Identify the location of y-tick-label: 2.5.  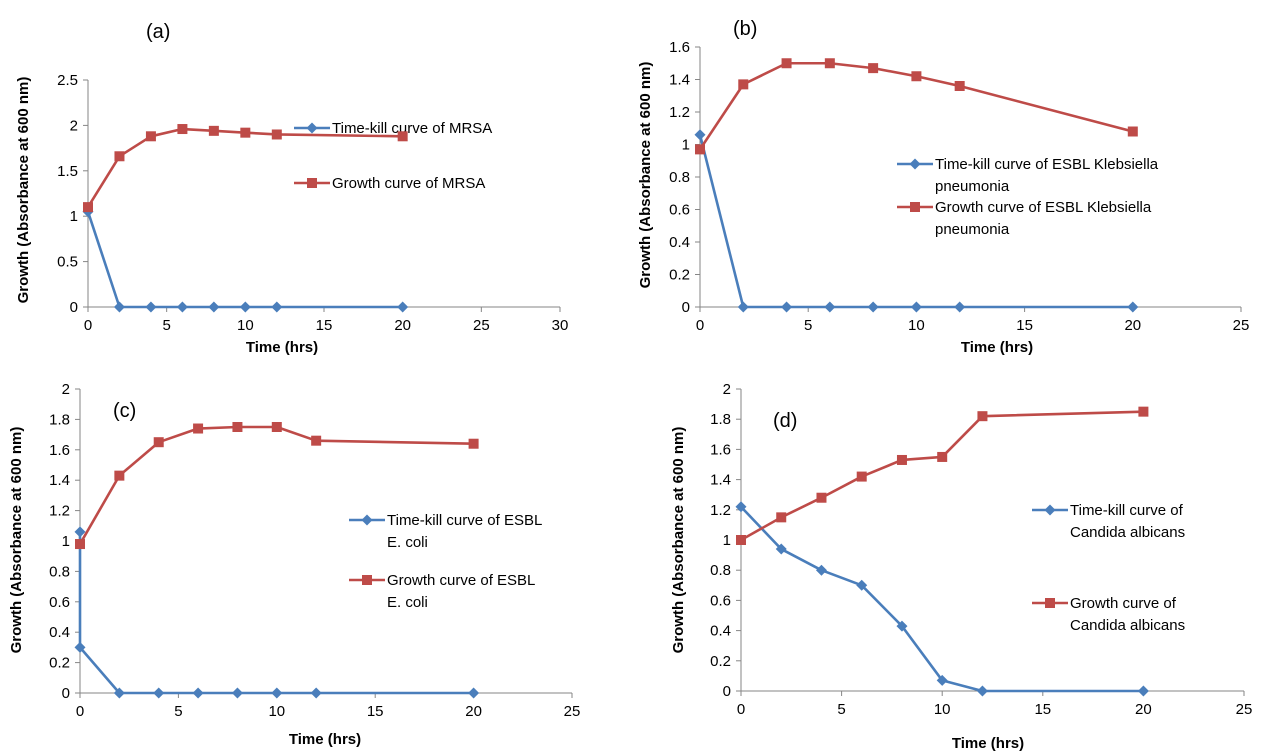
(67, 80).